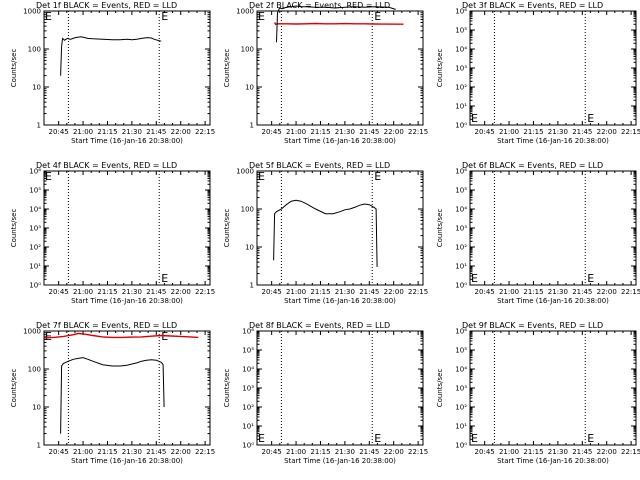 The width and height of the screenshot is (640, 480). What do you see at coordinates (319, 5) in the screenshot?
I see `panel-title: Det 2f BLACK = Events, RED = LLD` at bounding box center [319, 5].